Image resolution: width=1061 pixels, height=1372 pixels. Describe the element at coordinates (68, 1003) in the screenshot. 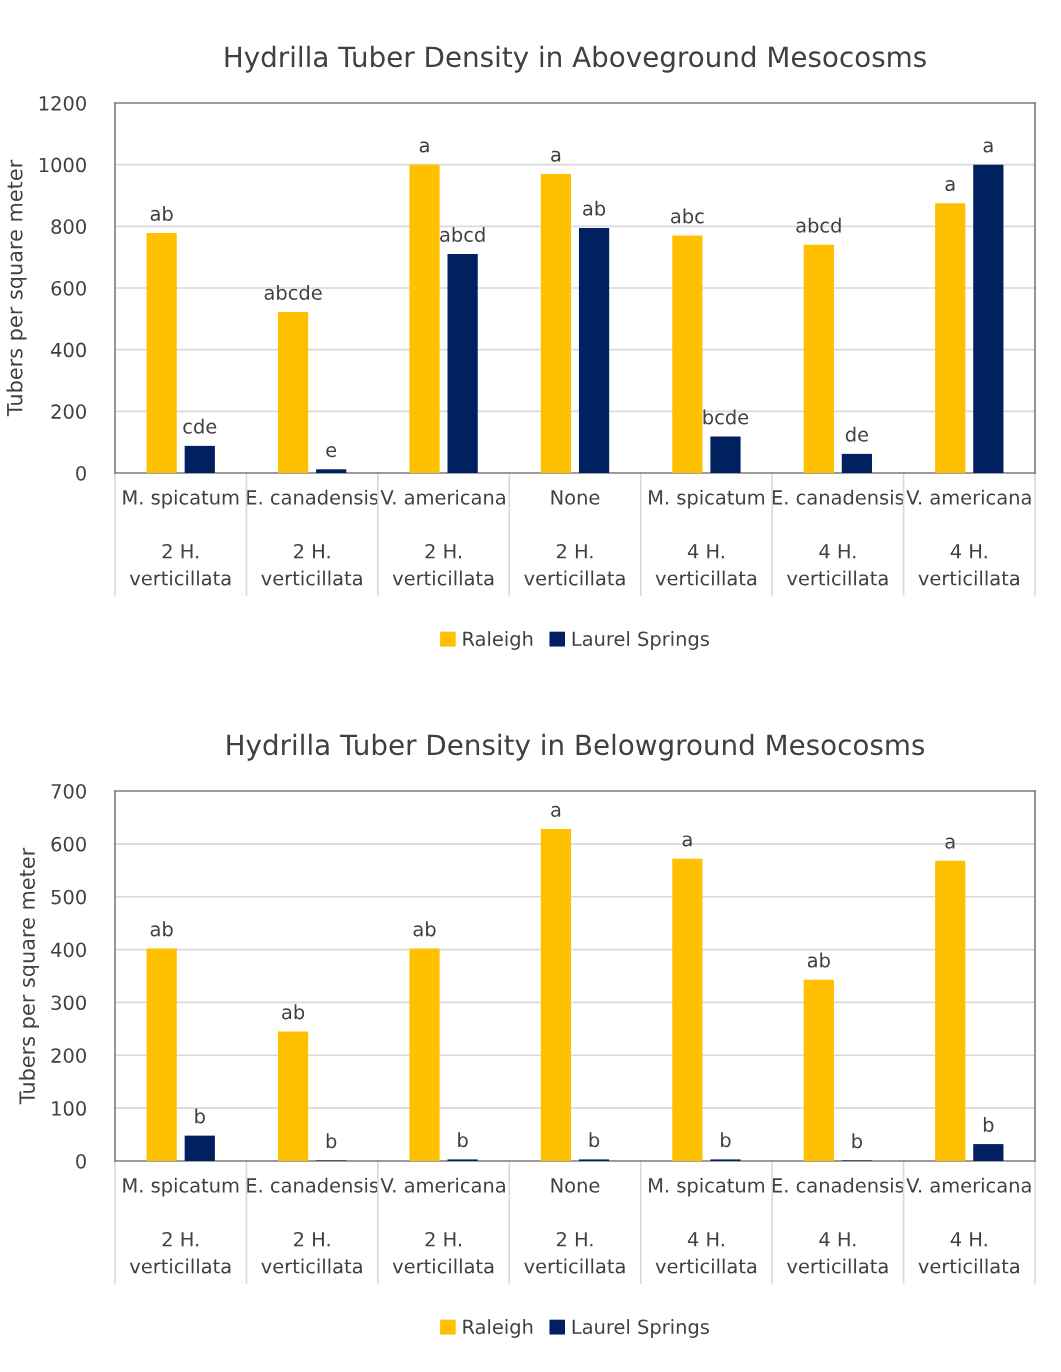

I see `y-tick-label: 300` at that location.